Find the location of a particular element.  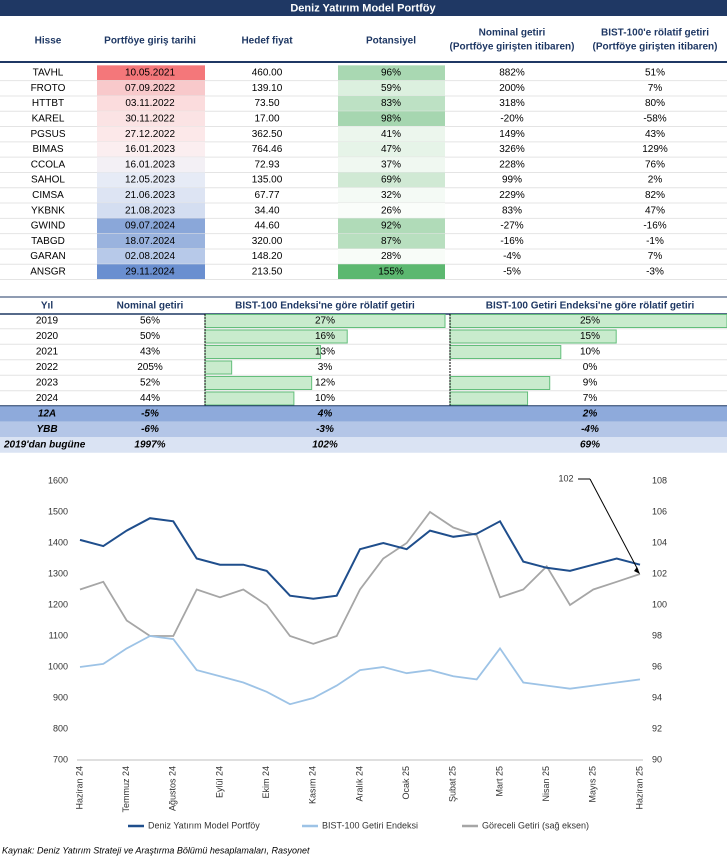

table-cell: 16.01.2023 is located at coordinates (150, 164).